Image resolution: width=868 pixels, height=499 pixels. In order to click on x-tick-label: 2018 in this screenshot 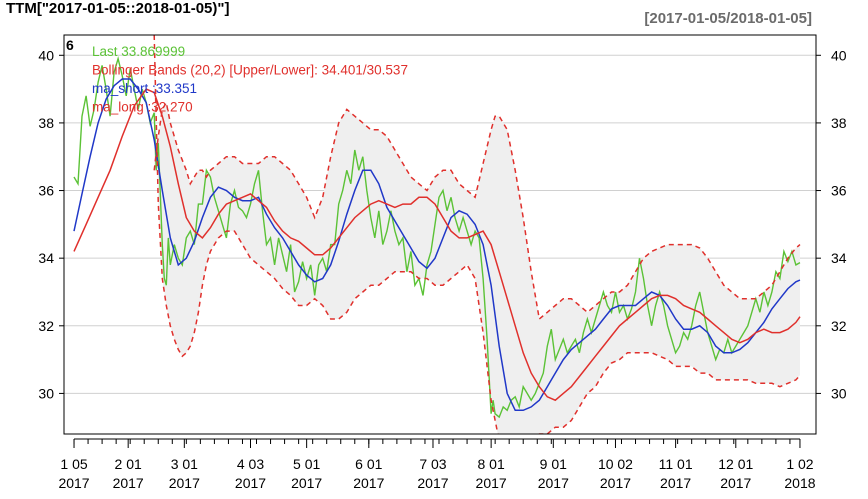, I will do `click(799, 483)`.